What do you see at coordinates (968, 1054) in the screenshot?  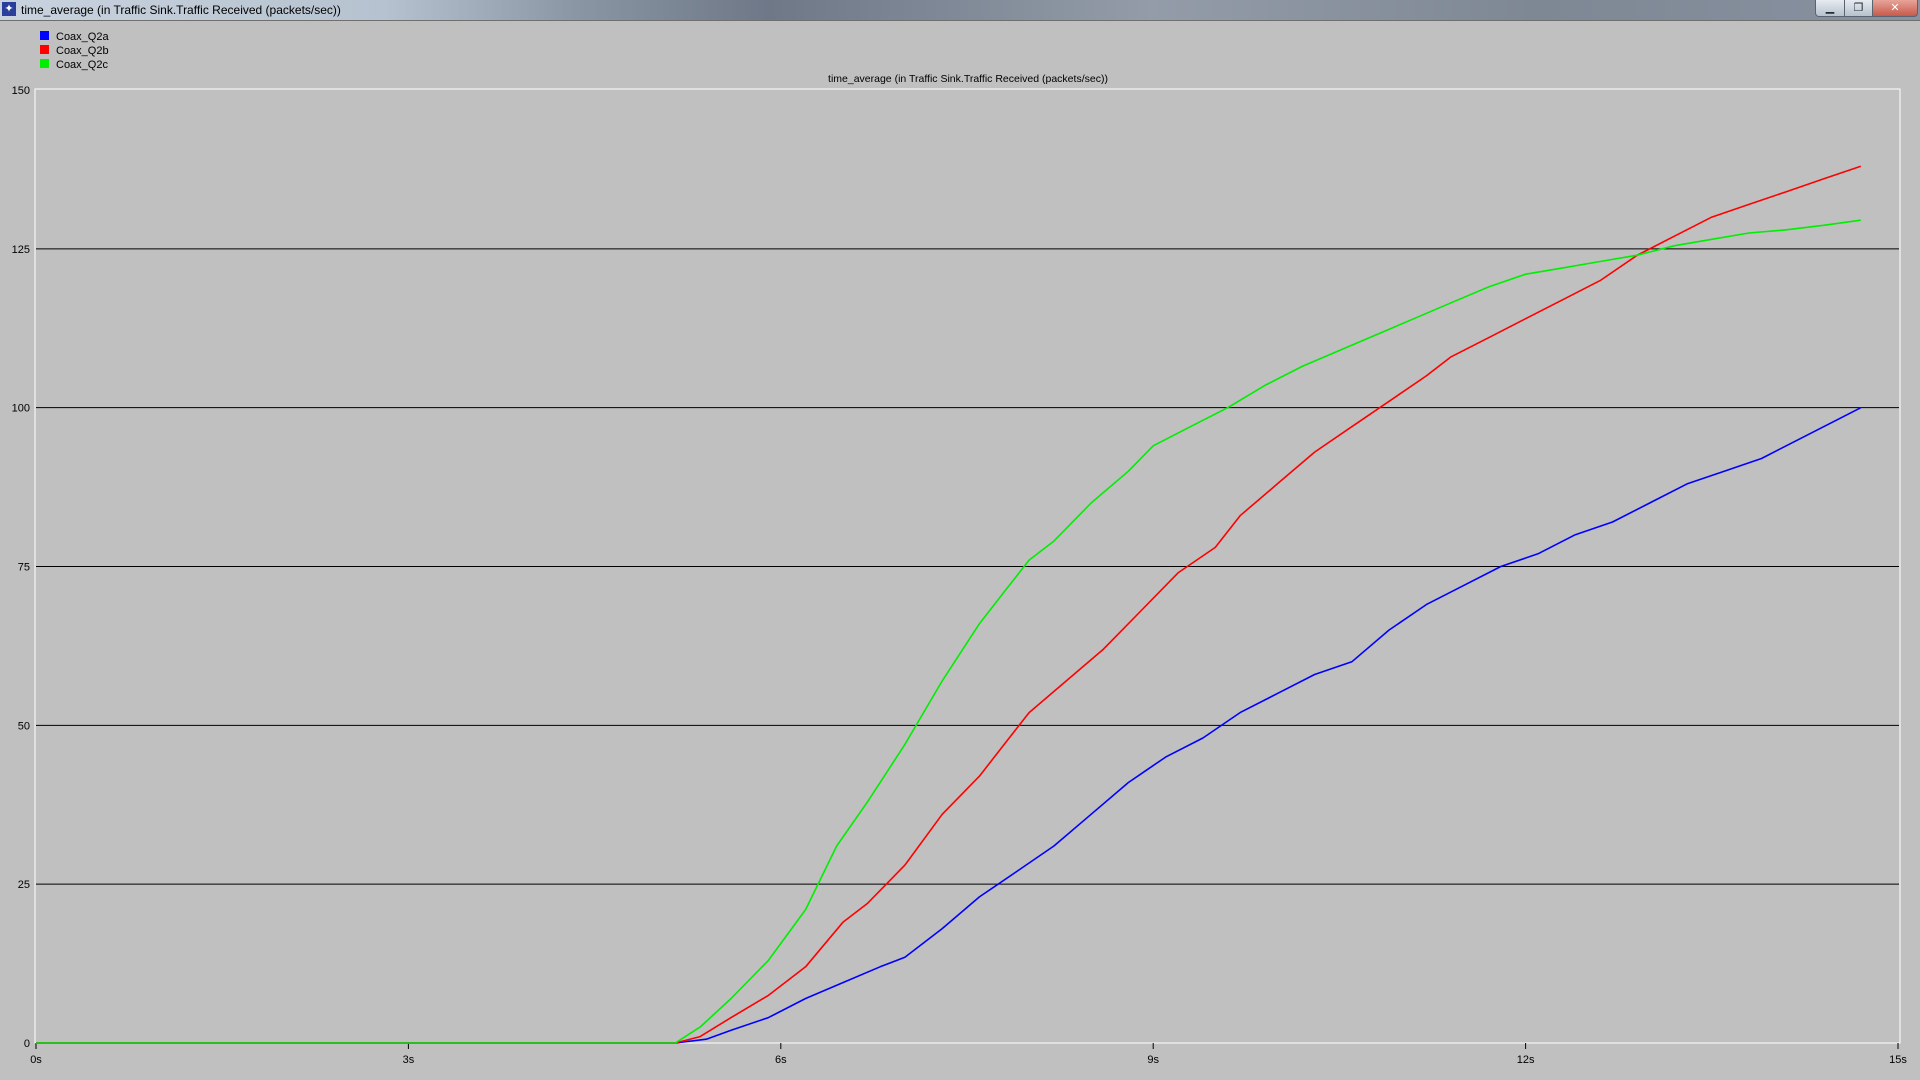 I see `x-axis: 0s 3s 6s 9s 12s 15s` at bounding box center [968, 1054].